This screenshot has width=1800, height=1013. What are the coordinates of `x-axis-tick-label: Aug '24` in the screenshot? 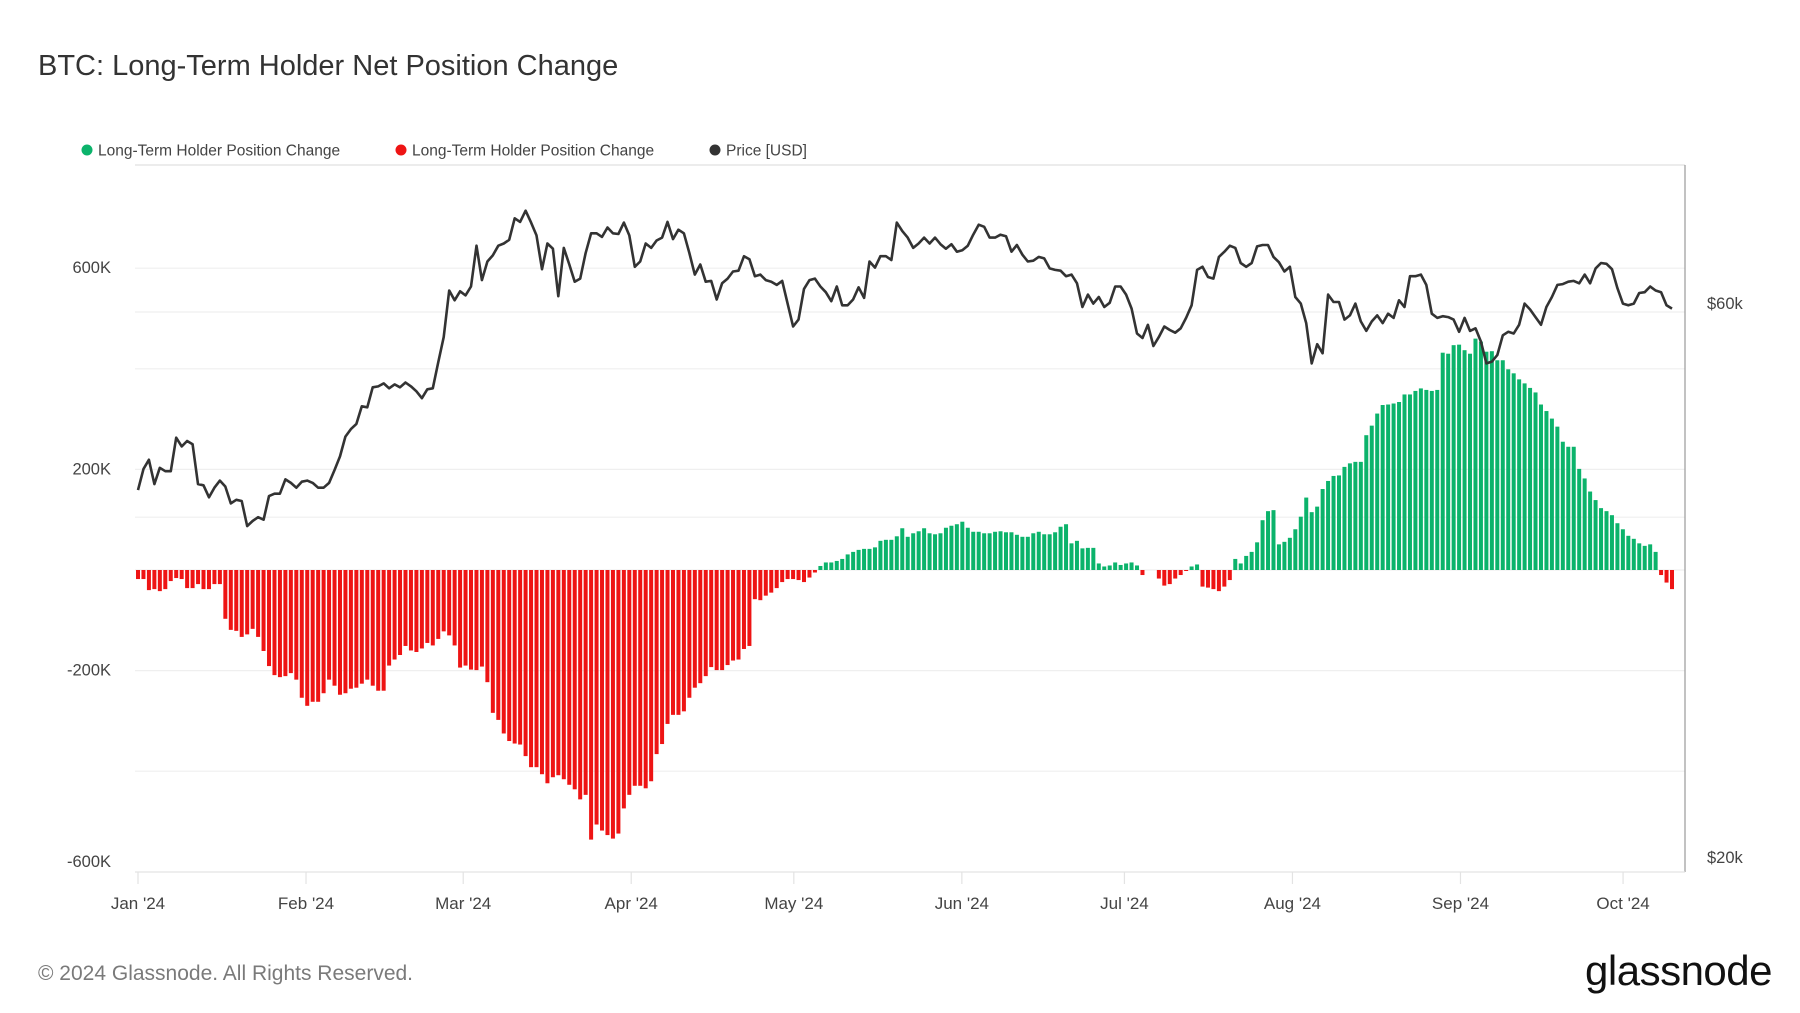 It's located at (1292, 903).